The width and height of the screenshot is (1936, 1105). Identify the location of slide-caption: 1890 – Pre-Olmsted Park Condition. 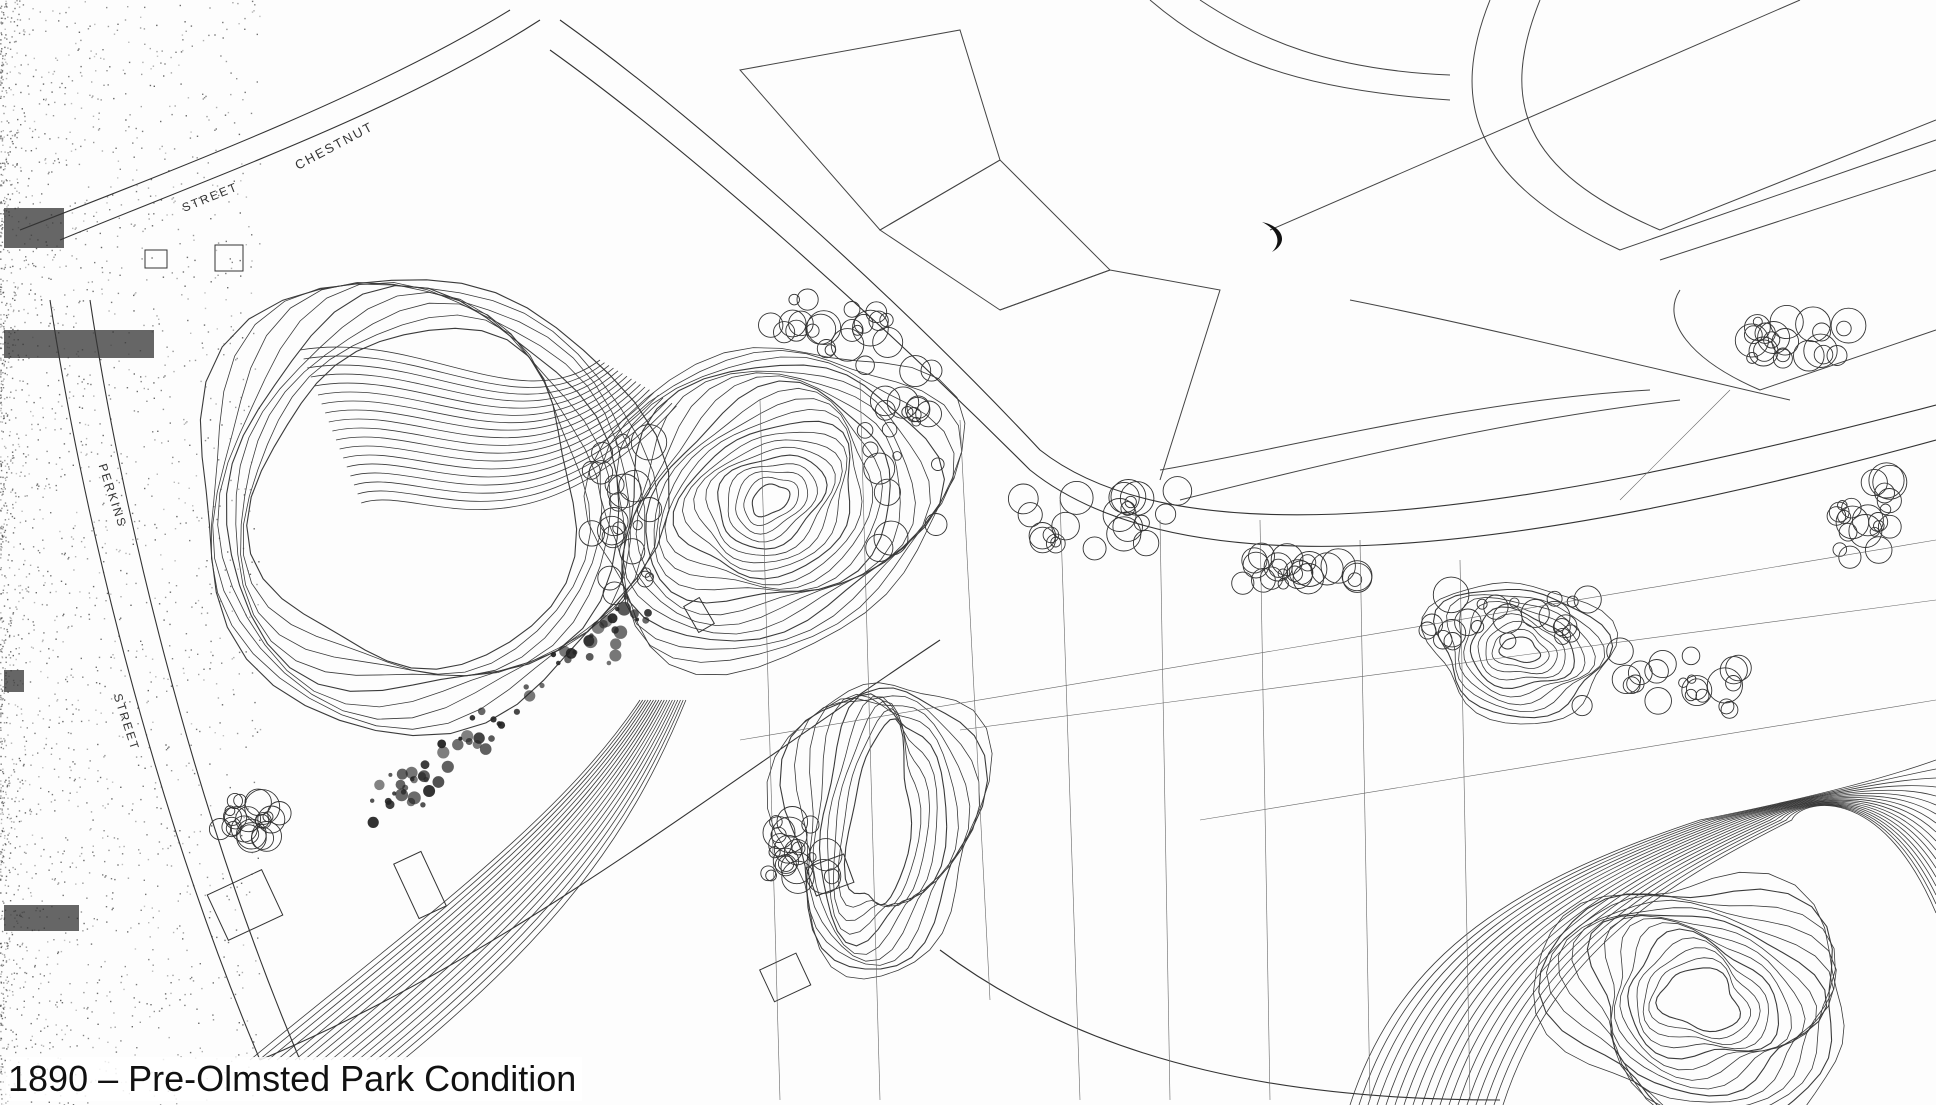
(294, 1079).